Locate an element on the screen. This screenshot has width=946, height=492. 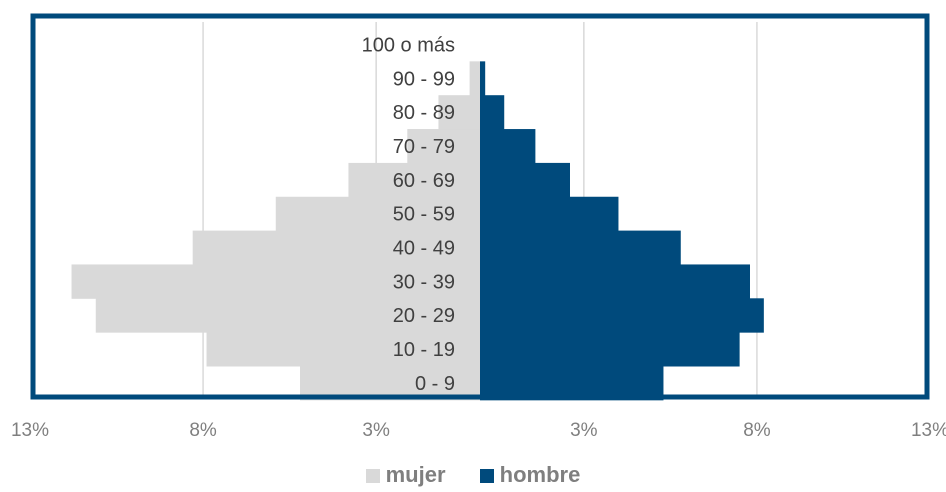
category-label: 50 - 59 is located at coordinates (424, 215).